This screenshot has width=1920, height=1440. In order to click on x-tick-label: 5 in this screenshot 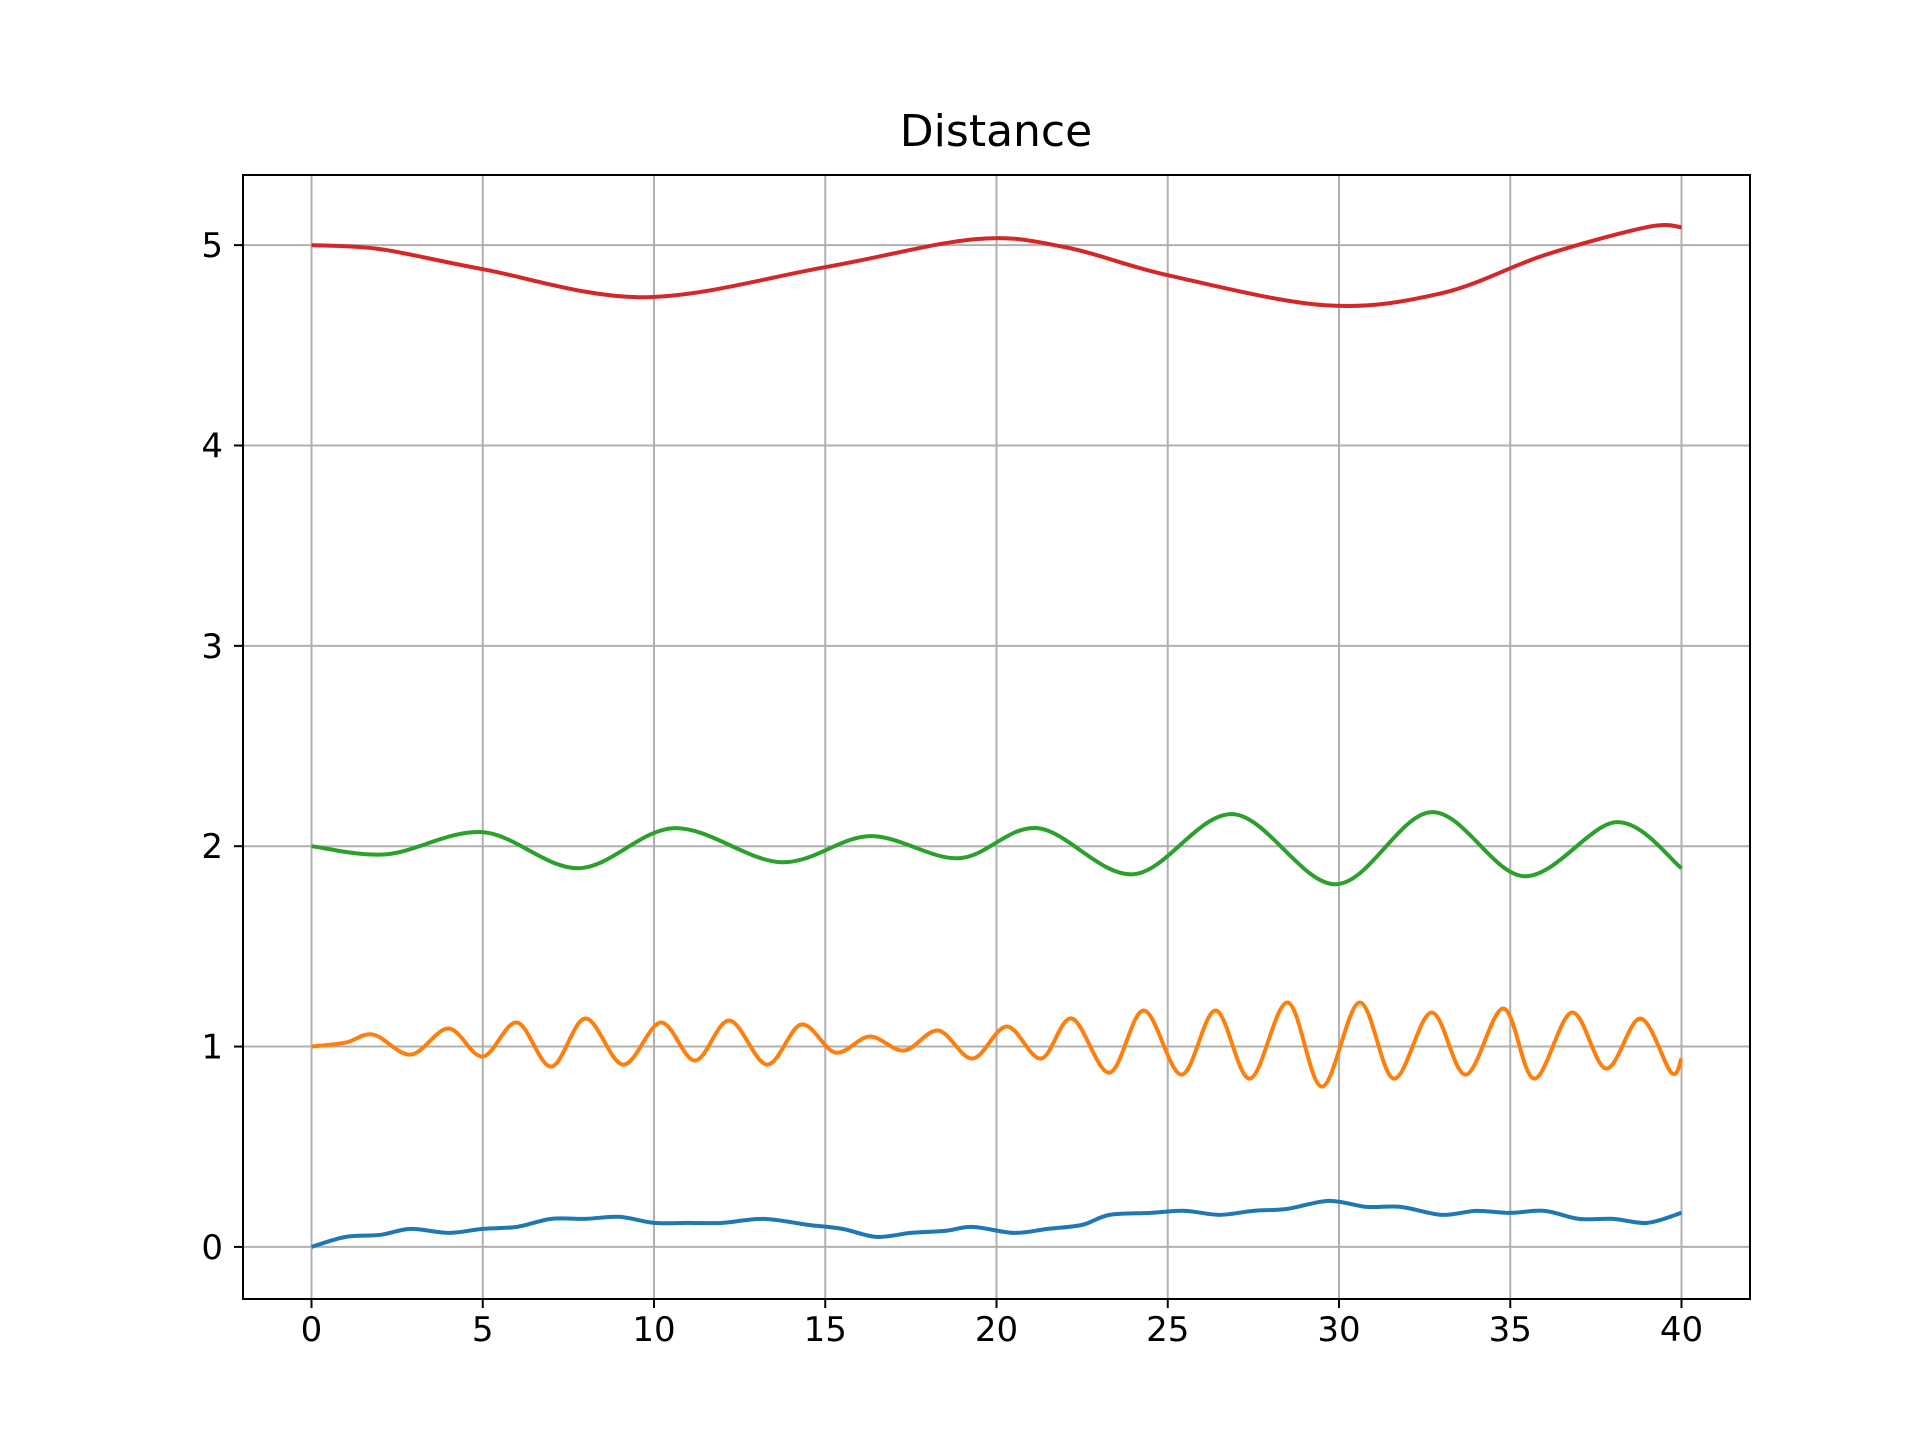, I will do `click(483, 1330)`.